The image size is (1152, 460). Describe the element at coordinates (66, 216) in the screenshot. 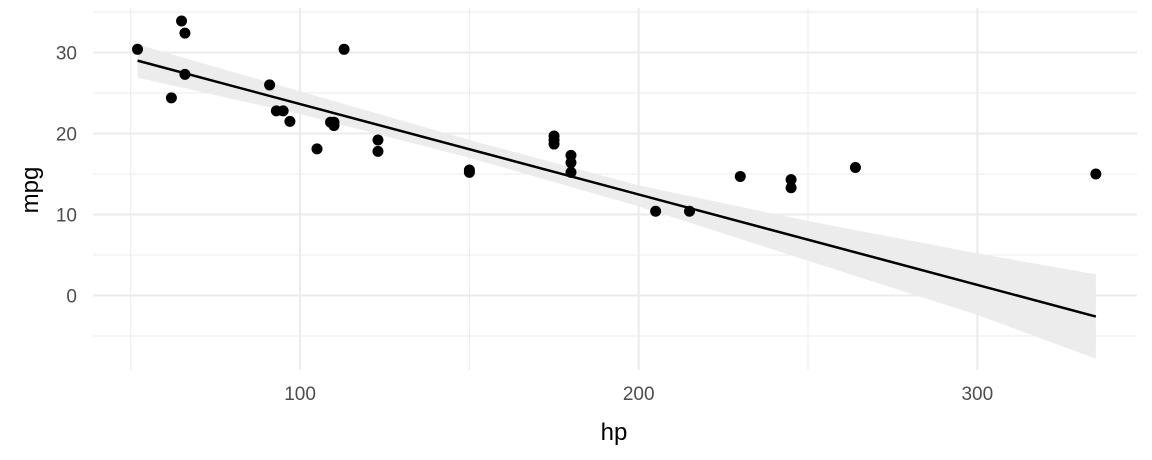

I see `y-tick-label: 10` at that location.